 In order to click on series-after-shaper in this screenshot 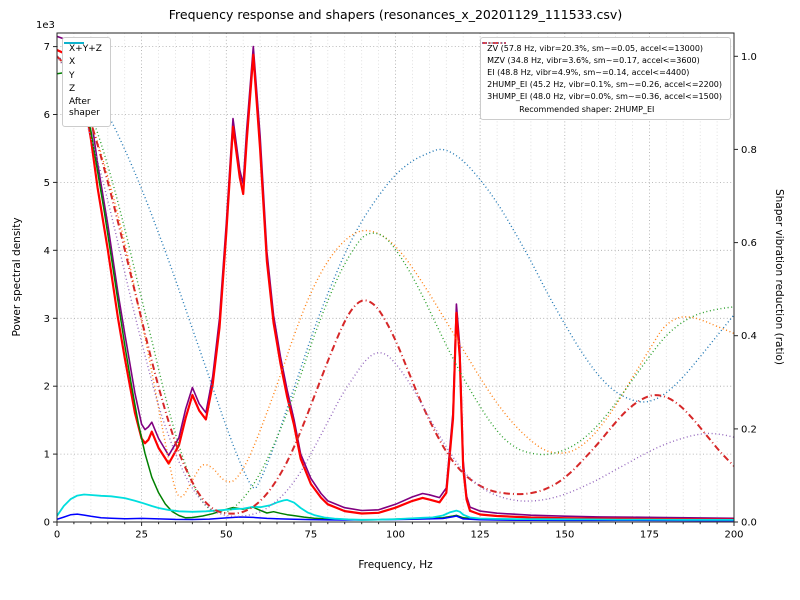, I will do `click(395, 507)`.